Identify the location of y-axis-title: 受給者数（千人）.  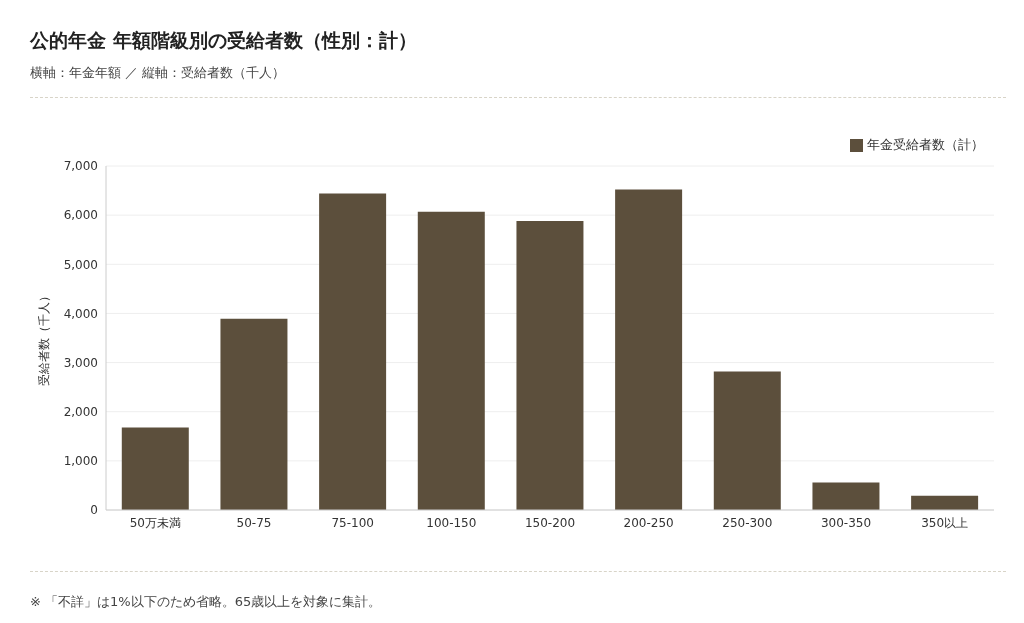
(44, 338).